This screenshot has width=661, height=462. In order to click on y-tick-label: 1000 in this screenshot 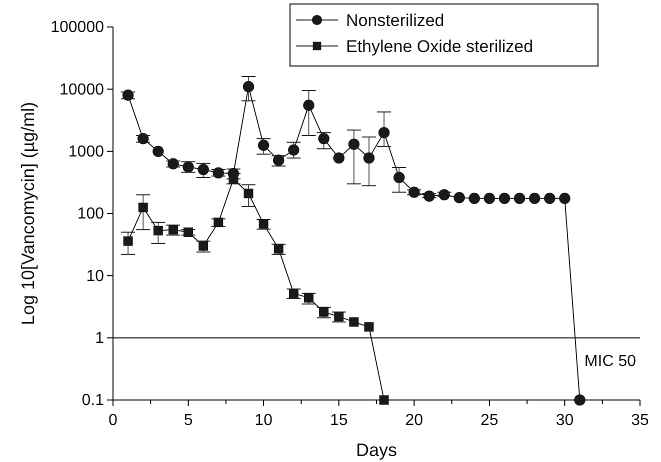, I will do `click(86, 151)`.